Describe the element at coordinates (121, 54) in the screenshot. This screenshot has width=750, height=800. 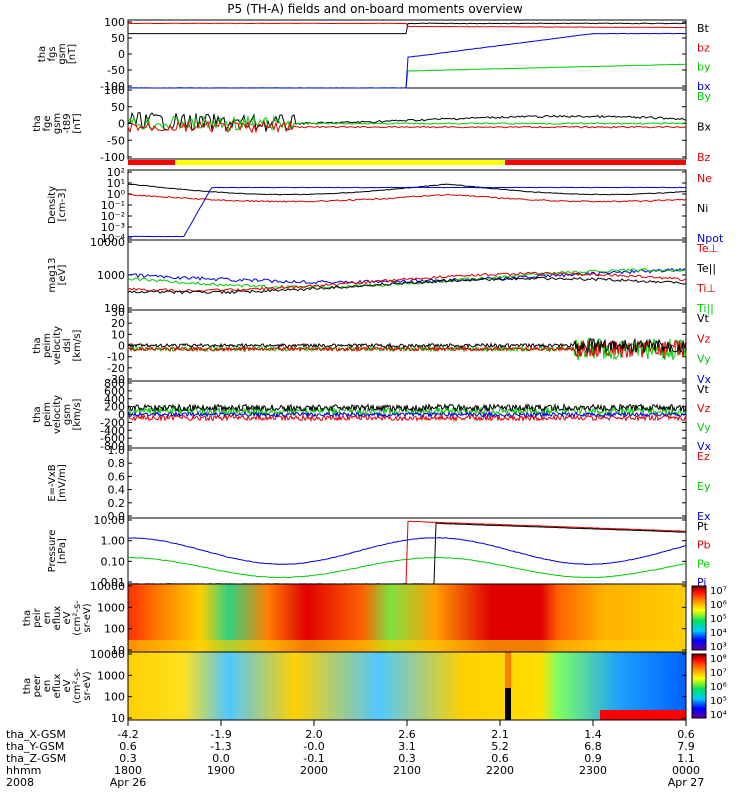
I see `y-tick-label: 0` at that location.